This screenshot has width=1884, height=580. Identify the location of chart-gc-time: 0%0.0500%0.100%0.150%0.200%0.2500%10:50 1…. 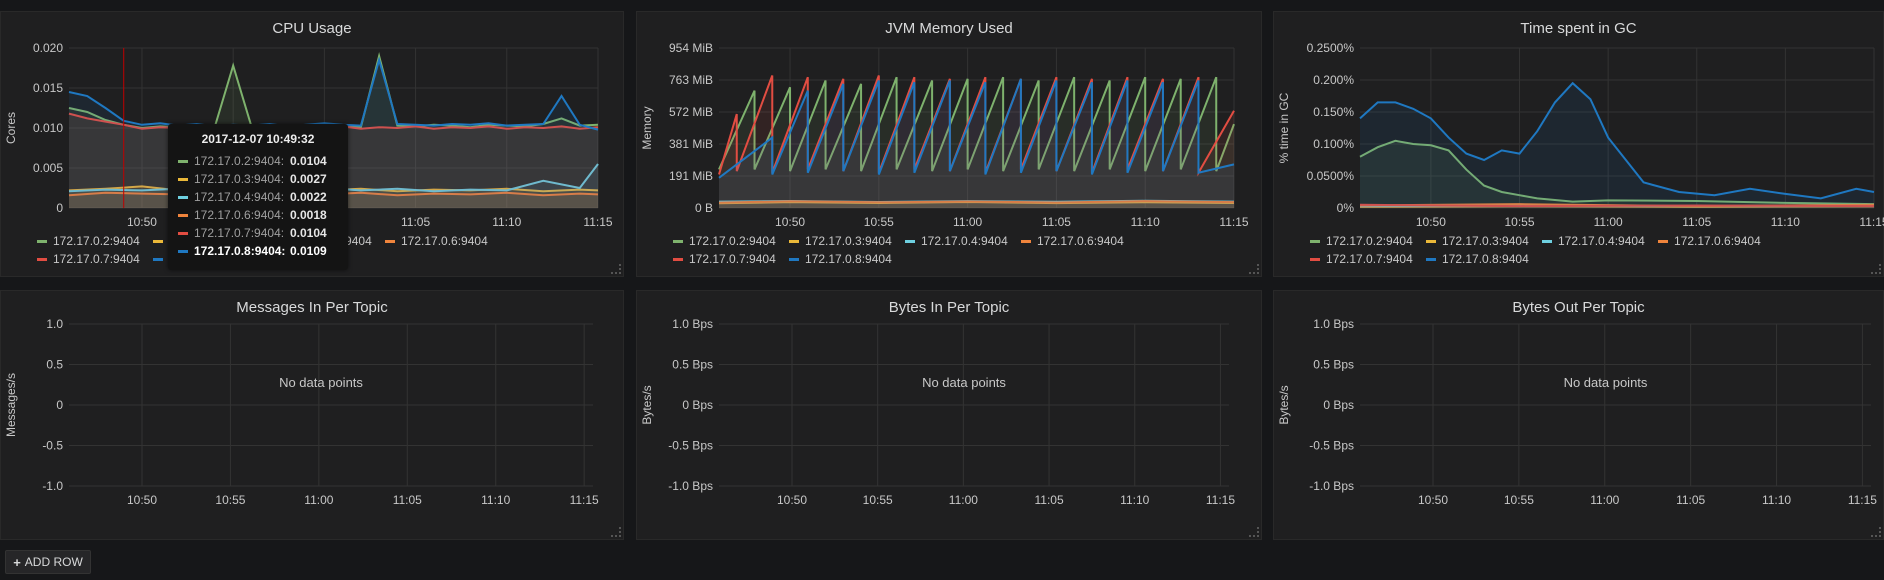
(1579, 145).